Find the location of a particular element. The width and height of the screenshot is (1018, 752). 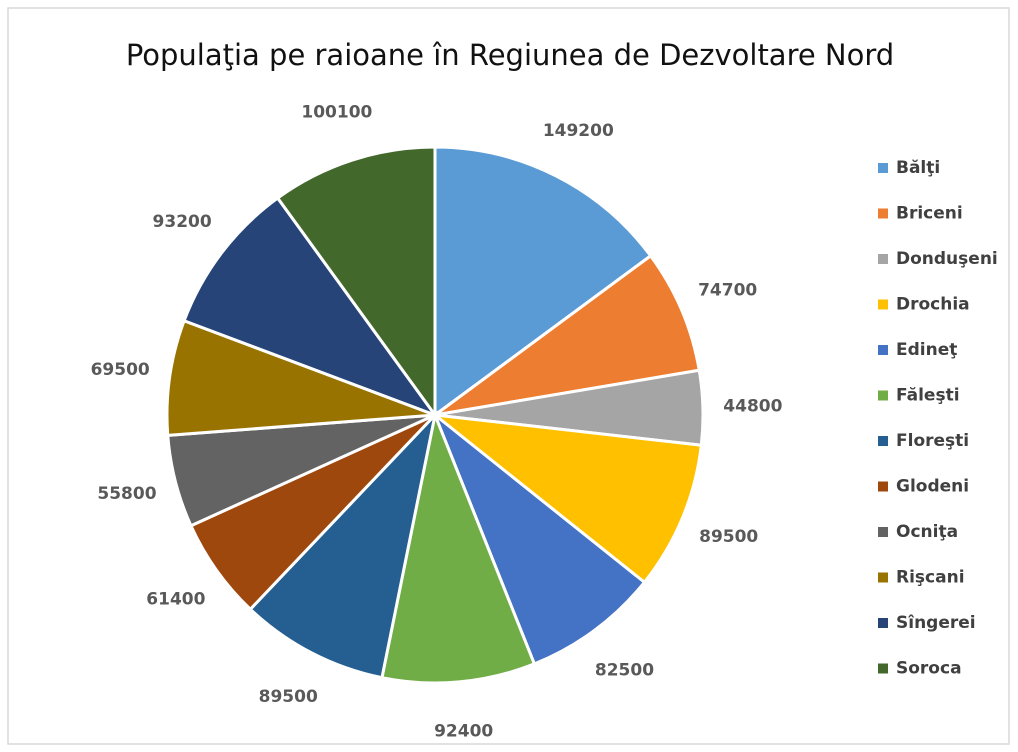

legend-label: Drochia is located at coordinates (933, 305).